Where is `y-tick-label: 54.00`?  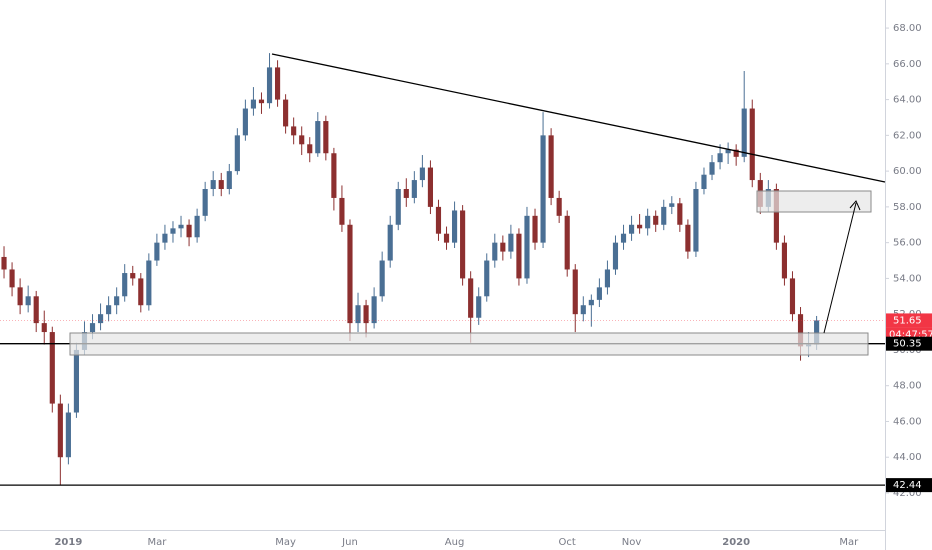 y-tick-label: 54.00 is located at coordinates (907, 278).